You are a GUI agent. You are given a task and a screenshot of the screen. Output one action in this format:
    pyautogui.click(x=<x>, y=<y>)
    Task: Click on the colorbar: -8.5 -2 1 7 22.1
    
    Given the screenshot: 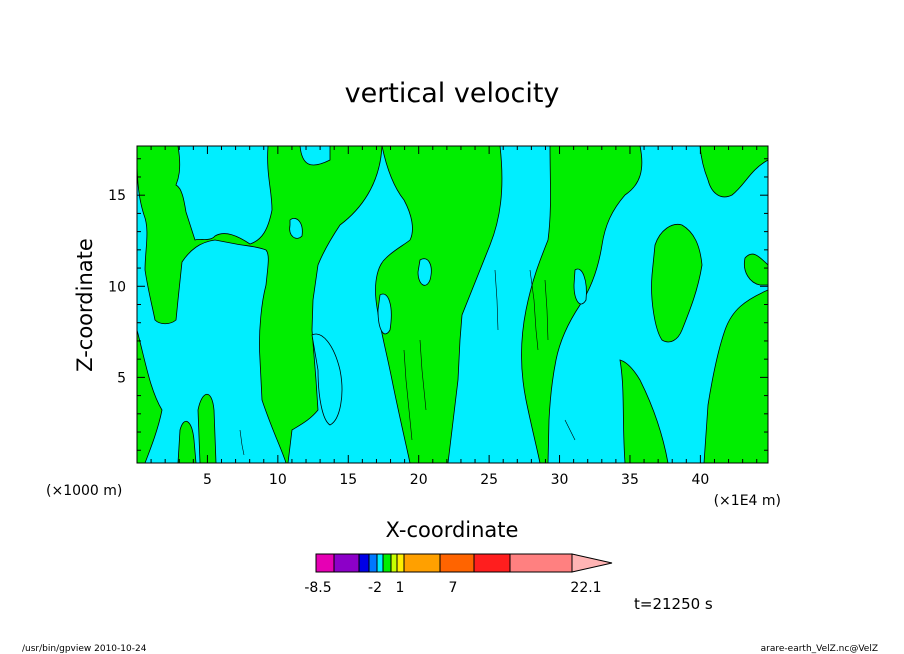 What is the action you would take?
    pyautogui.click(x=458, y=574)
    